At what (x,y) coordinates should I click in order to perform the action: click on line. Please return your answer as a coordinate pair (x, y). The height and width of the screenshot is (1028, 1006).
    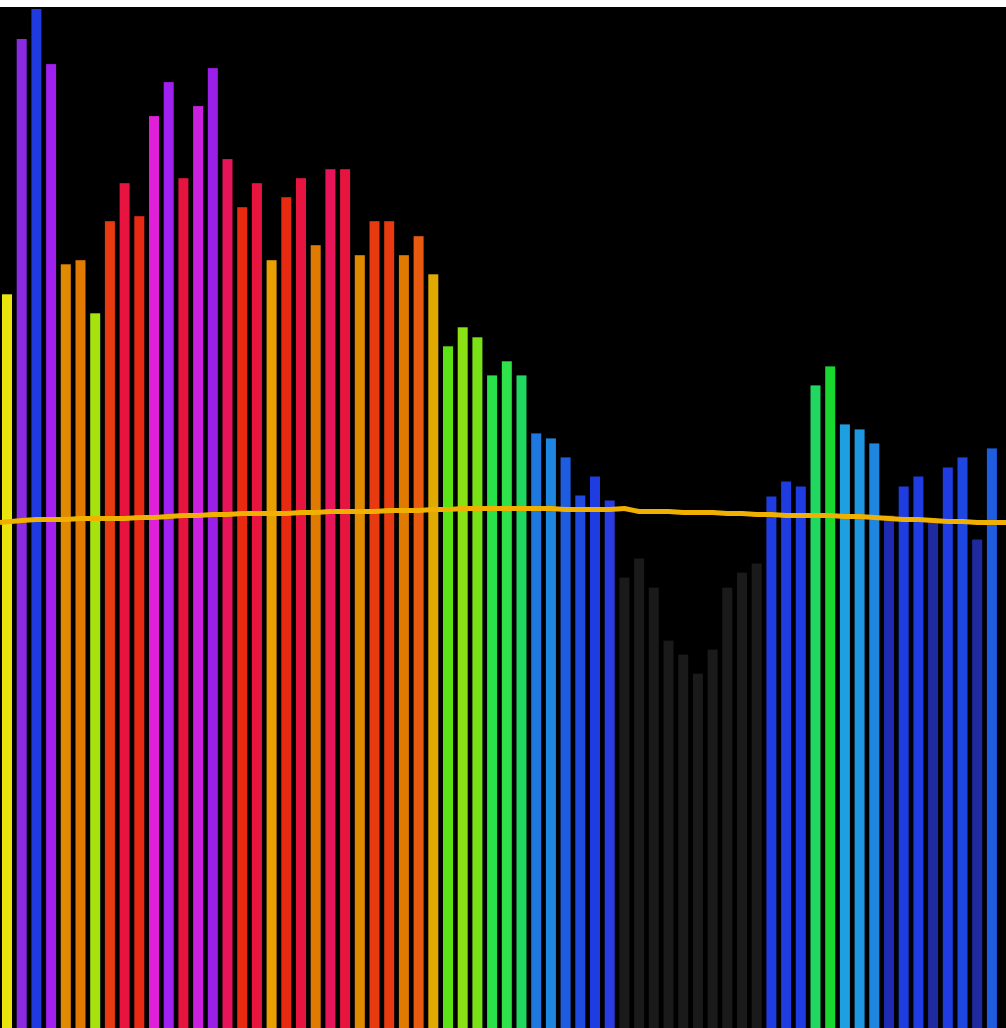
    Looking at the image, I should click on (503, 515).